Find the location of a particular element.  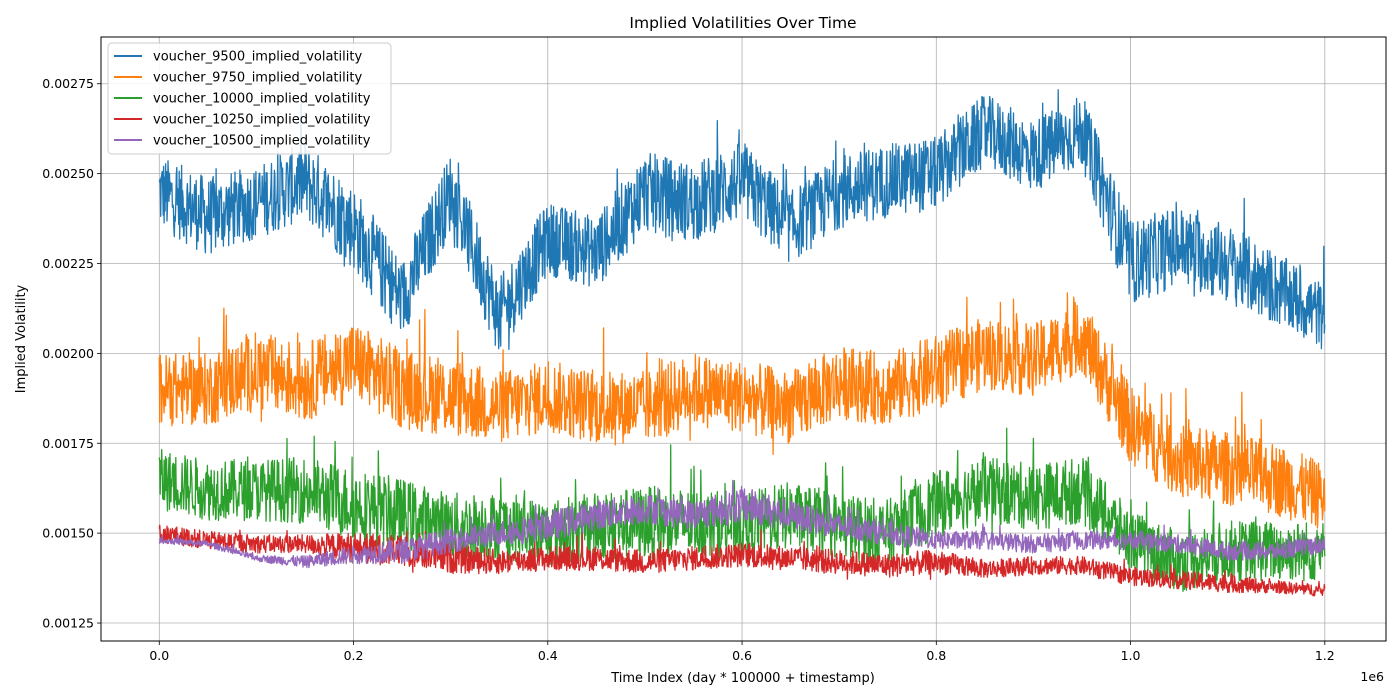

legend-label: voucher_9750_implied_volatility is located at coordinates (257, 78).